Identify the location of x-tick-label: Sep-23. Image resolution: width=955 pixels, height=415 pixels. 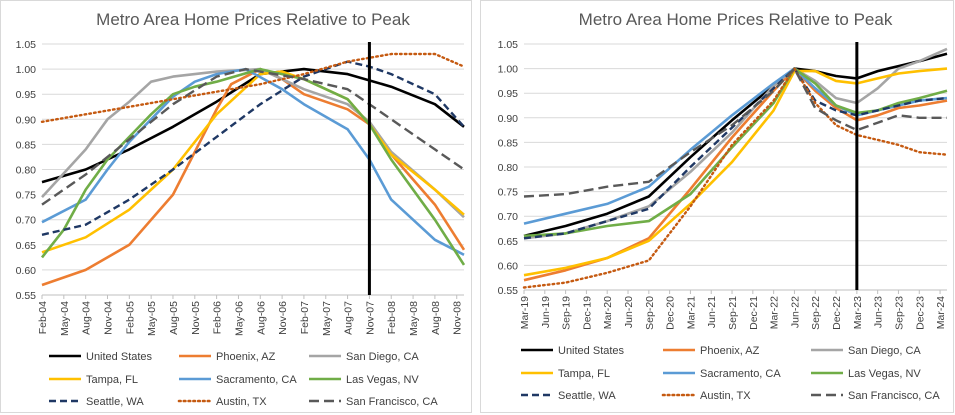
(899, 313).